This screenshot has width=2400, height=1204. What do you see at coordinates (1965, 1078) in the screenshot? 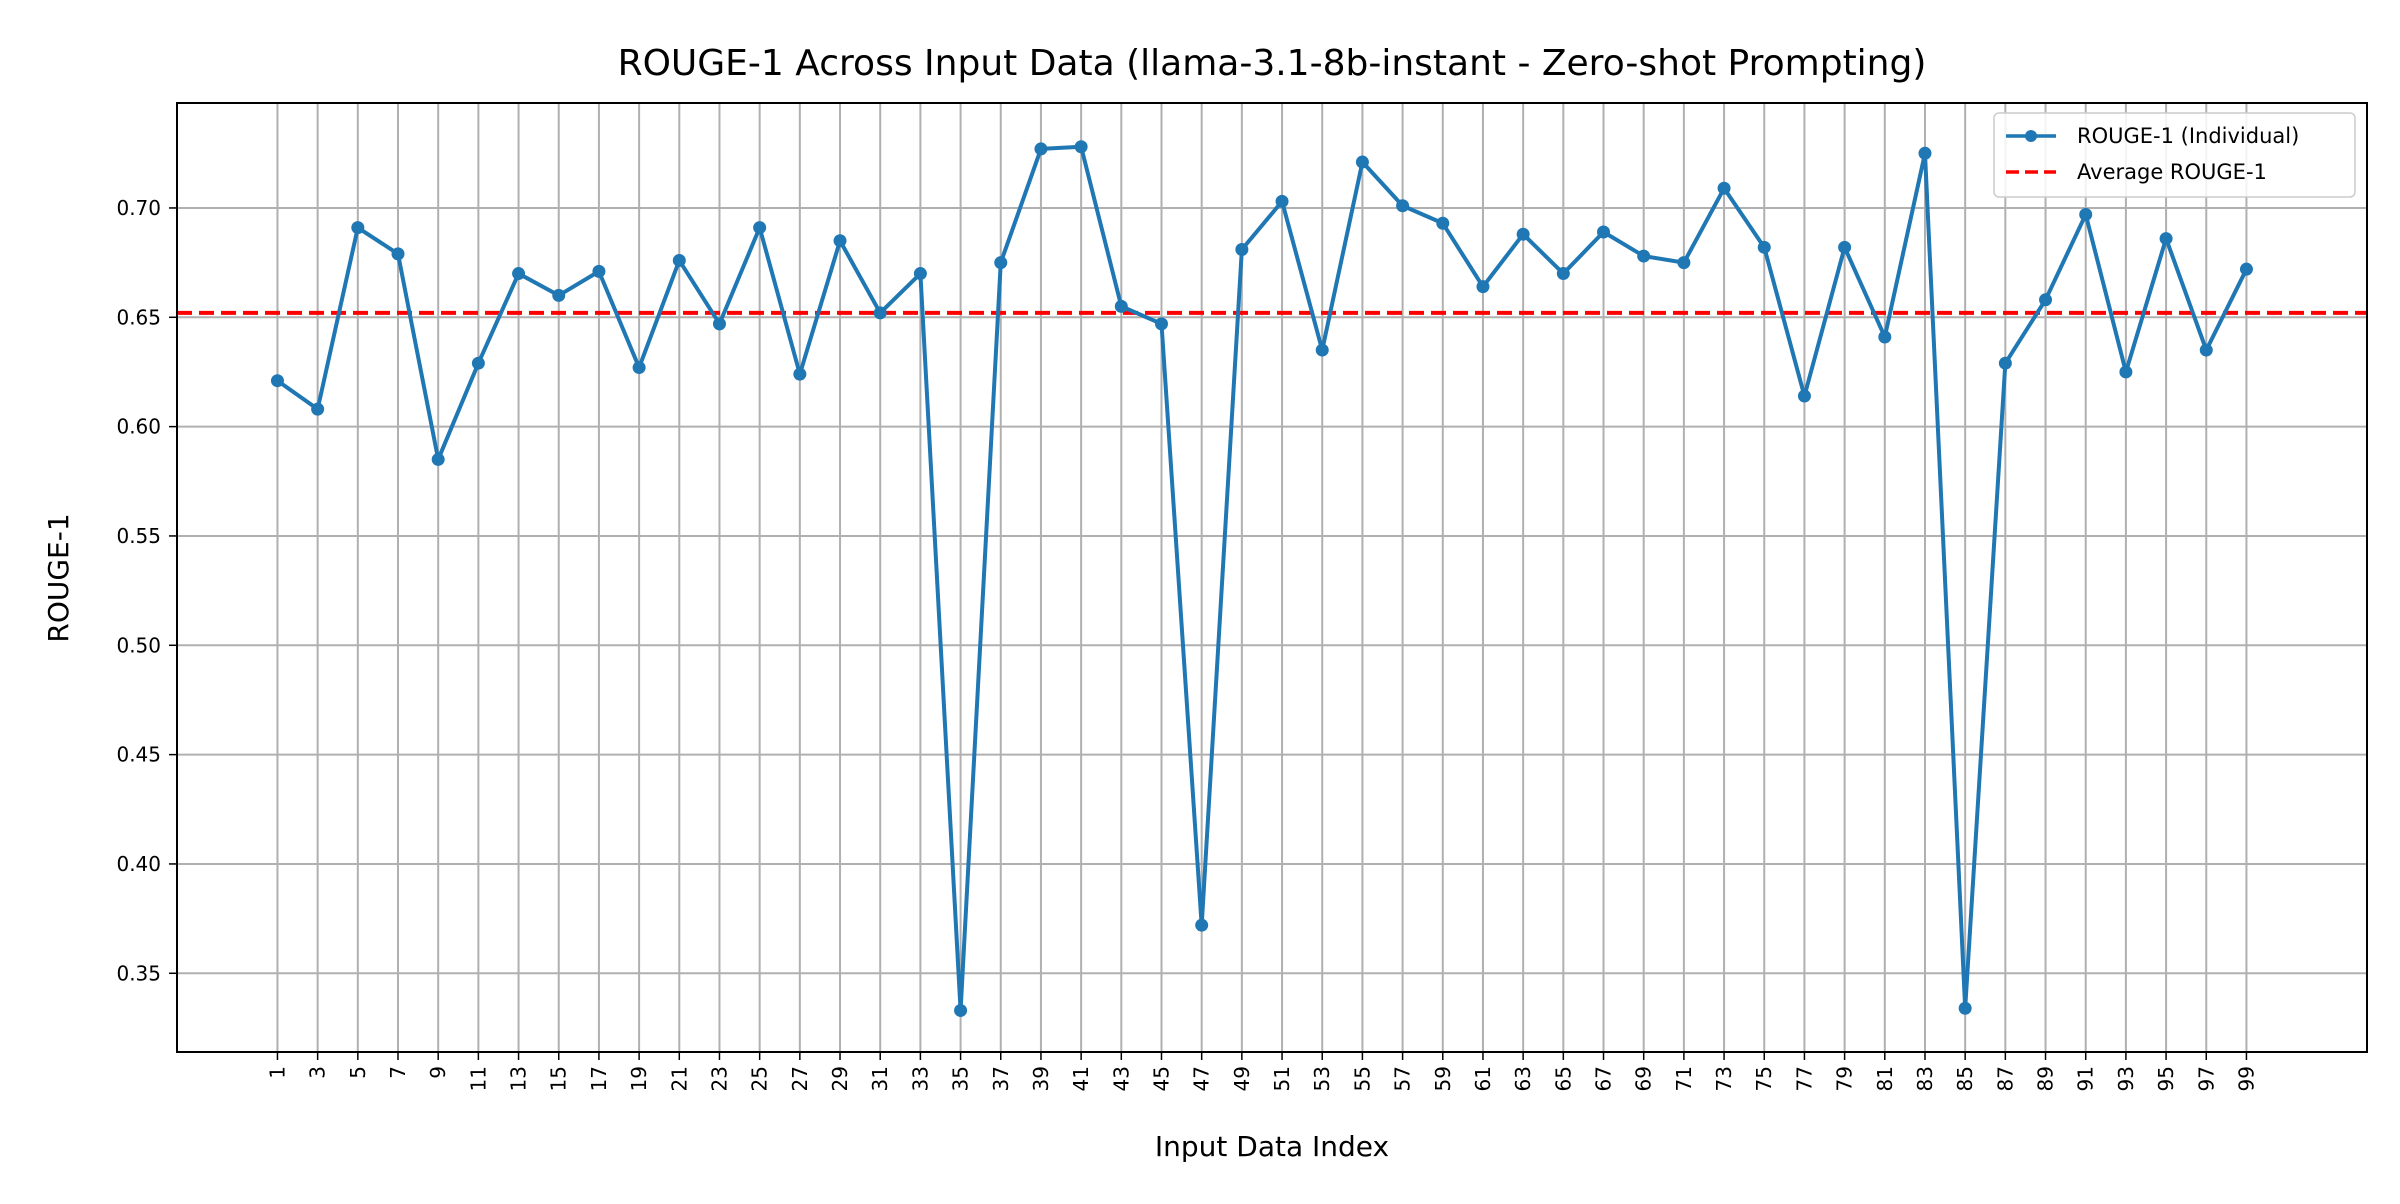
I see `x-tick-label: 85` at bounding box center [1965, 1078].